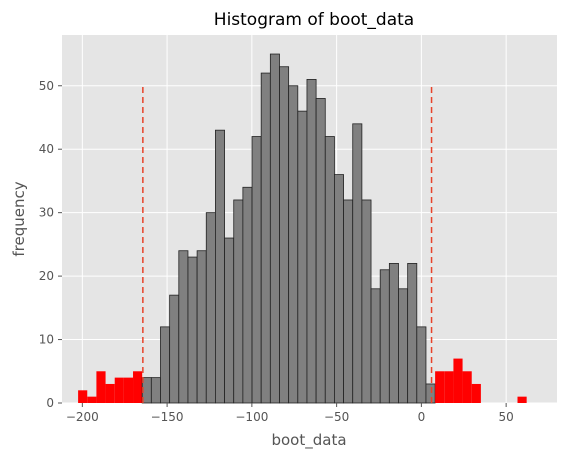 The width and height of the screenshot is (566, 460). What do you see at coordinates (46, 340) in the screenshot?
I see `y-tick-label: 10` at bounding box center [46, 340].